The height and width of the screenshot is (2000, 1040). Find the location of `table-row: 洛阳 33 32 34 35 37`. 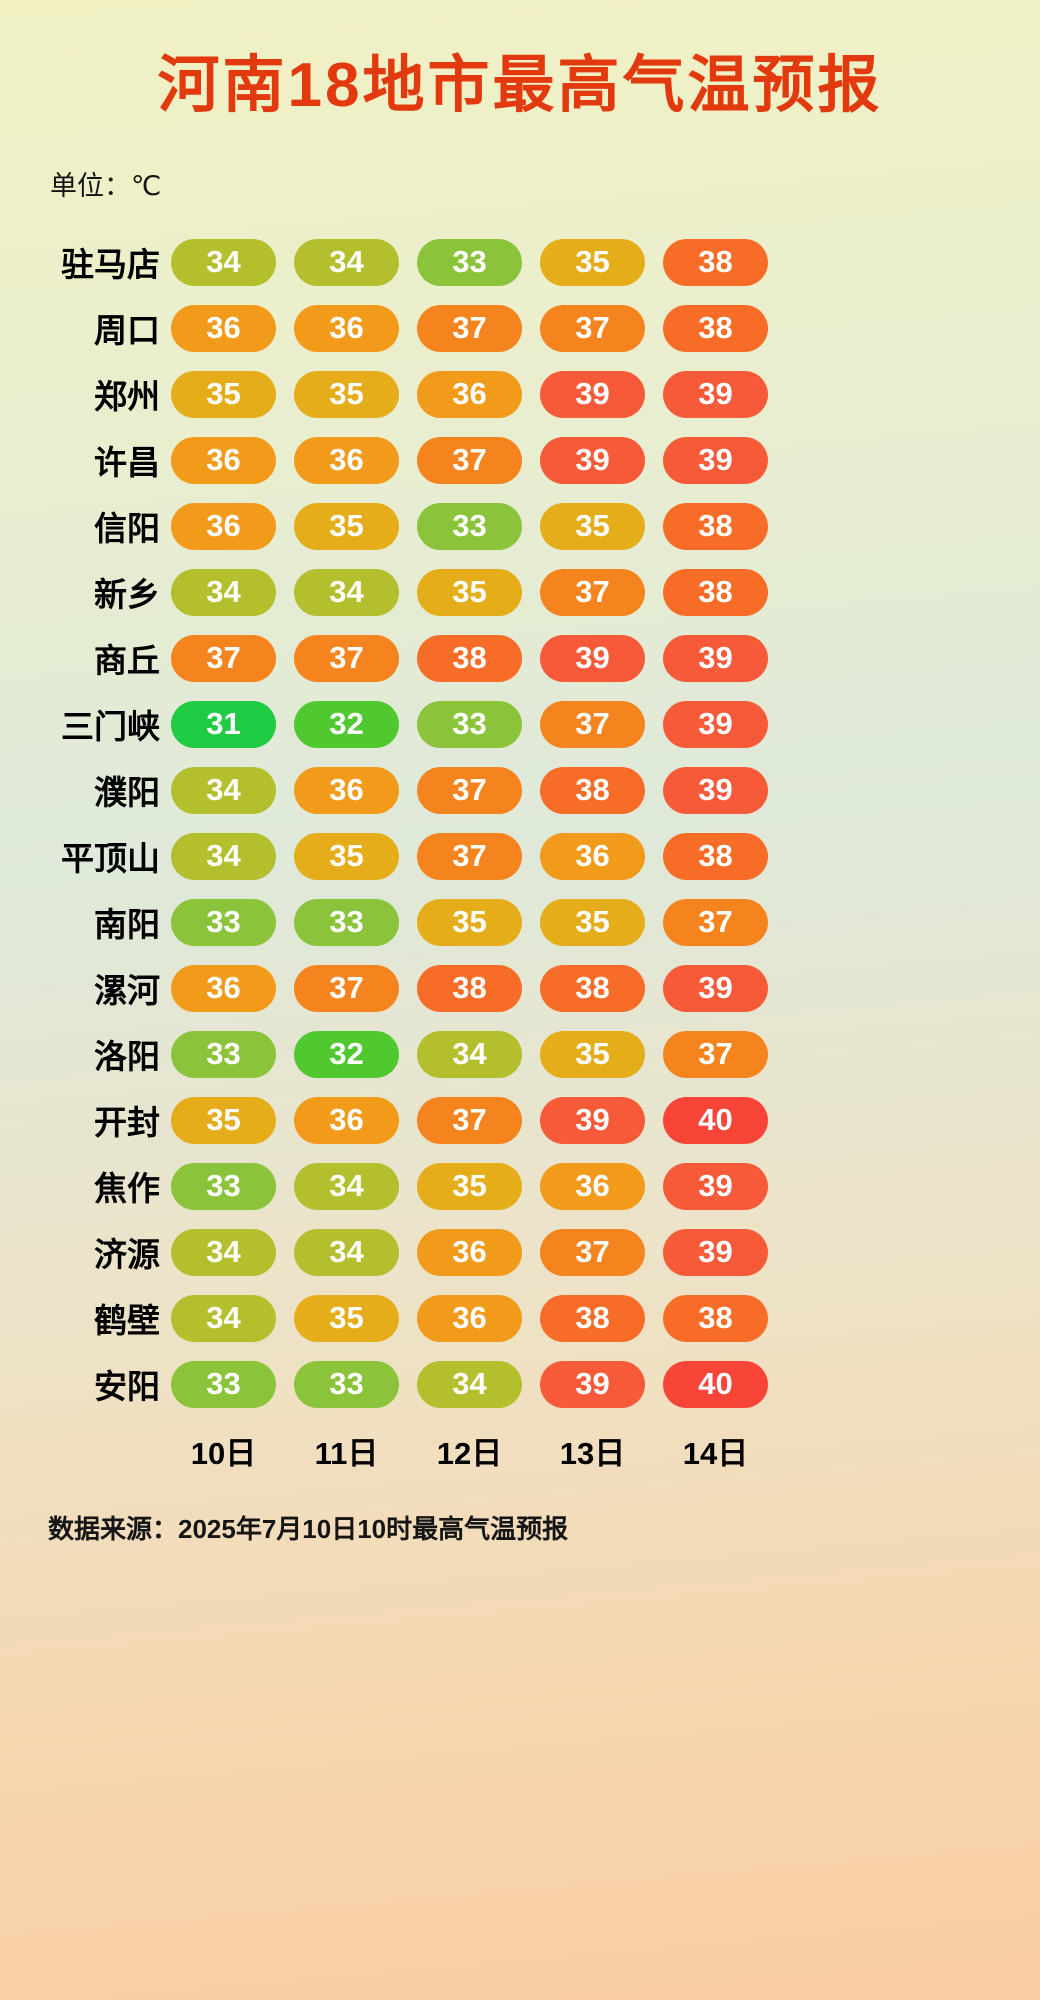

table-row: 洛阳 33 32 34 35 37 is located at coordinates (520, 1054).